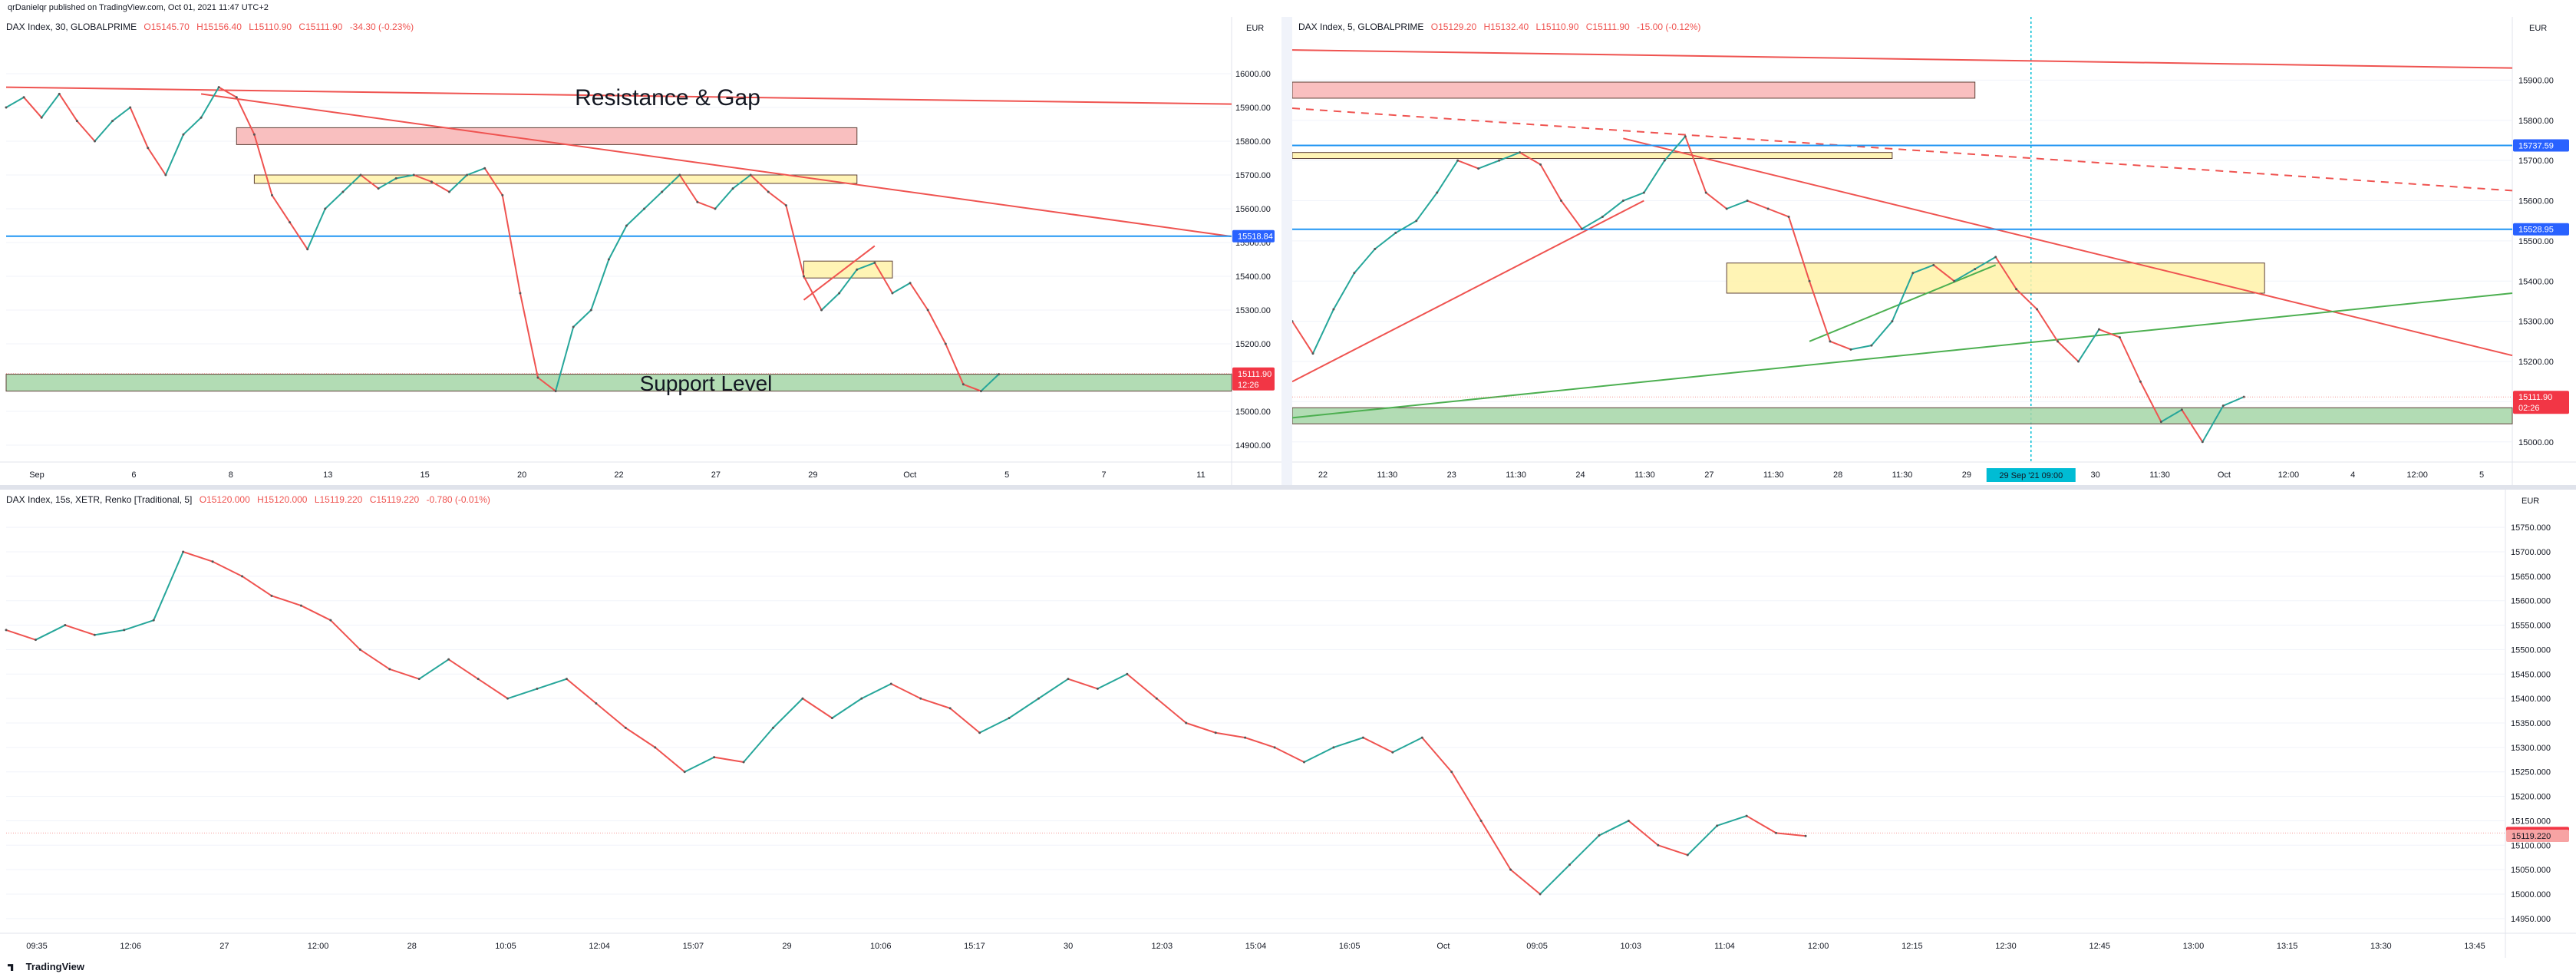 Image resolution: width=2576 pixels, height=977 pixels. What do you see at coordinates (1631, 946) in the screenshot?
I see `x-tick-label: 10:03` at bounding box center [1631, 946].